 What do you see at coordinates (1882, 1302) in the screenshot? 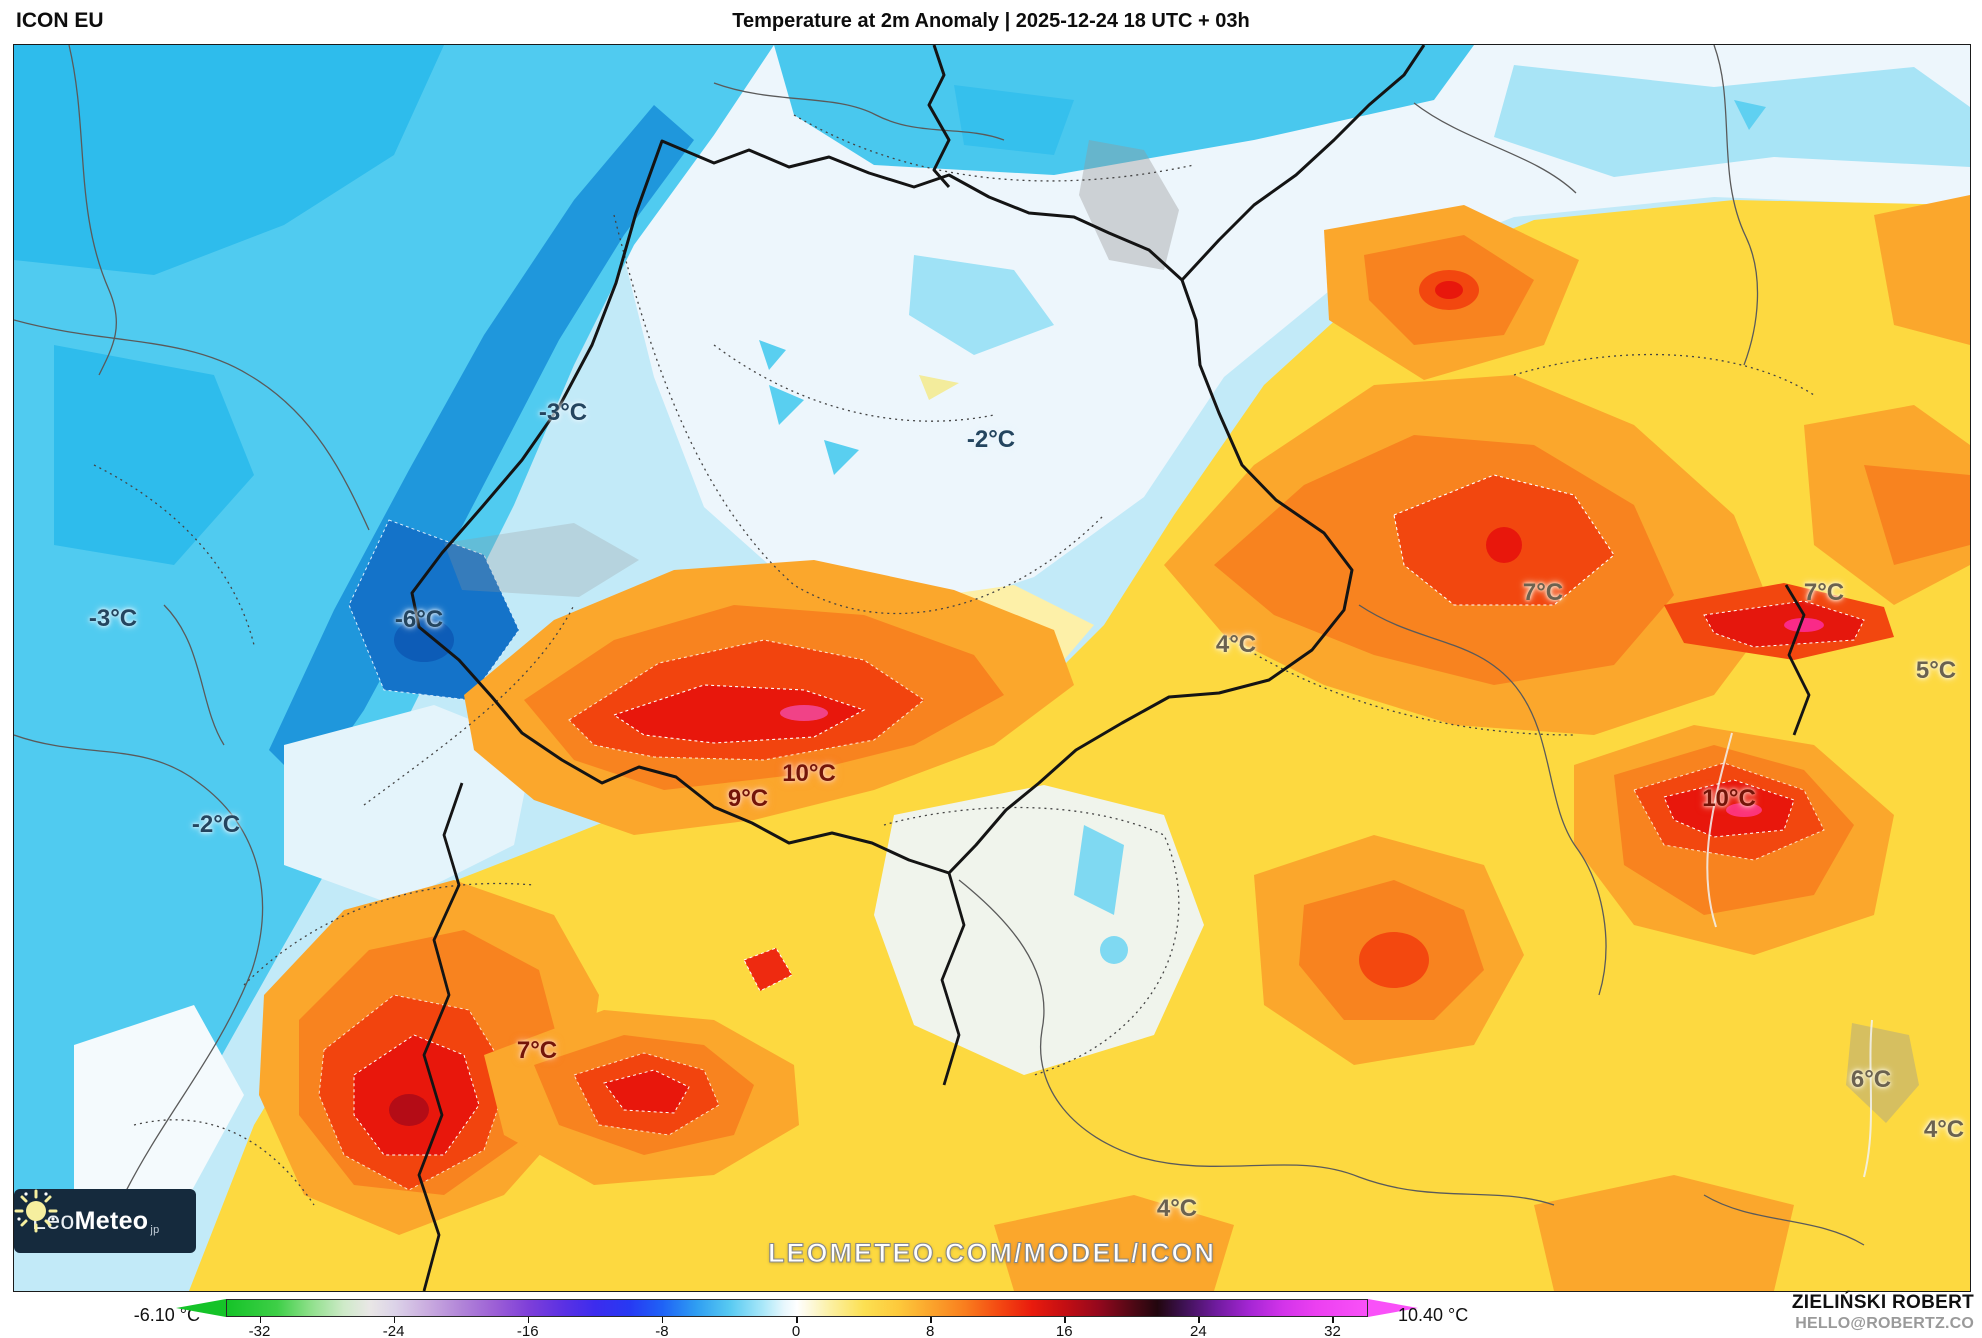
I see `author-name: ZIELIŃSKI ROBERT` at bounding box center [1882, 1302].